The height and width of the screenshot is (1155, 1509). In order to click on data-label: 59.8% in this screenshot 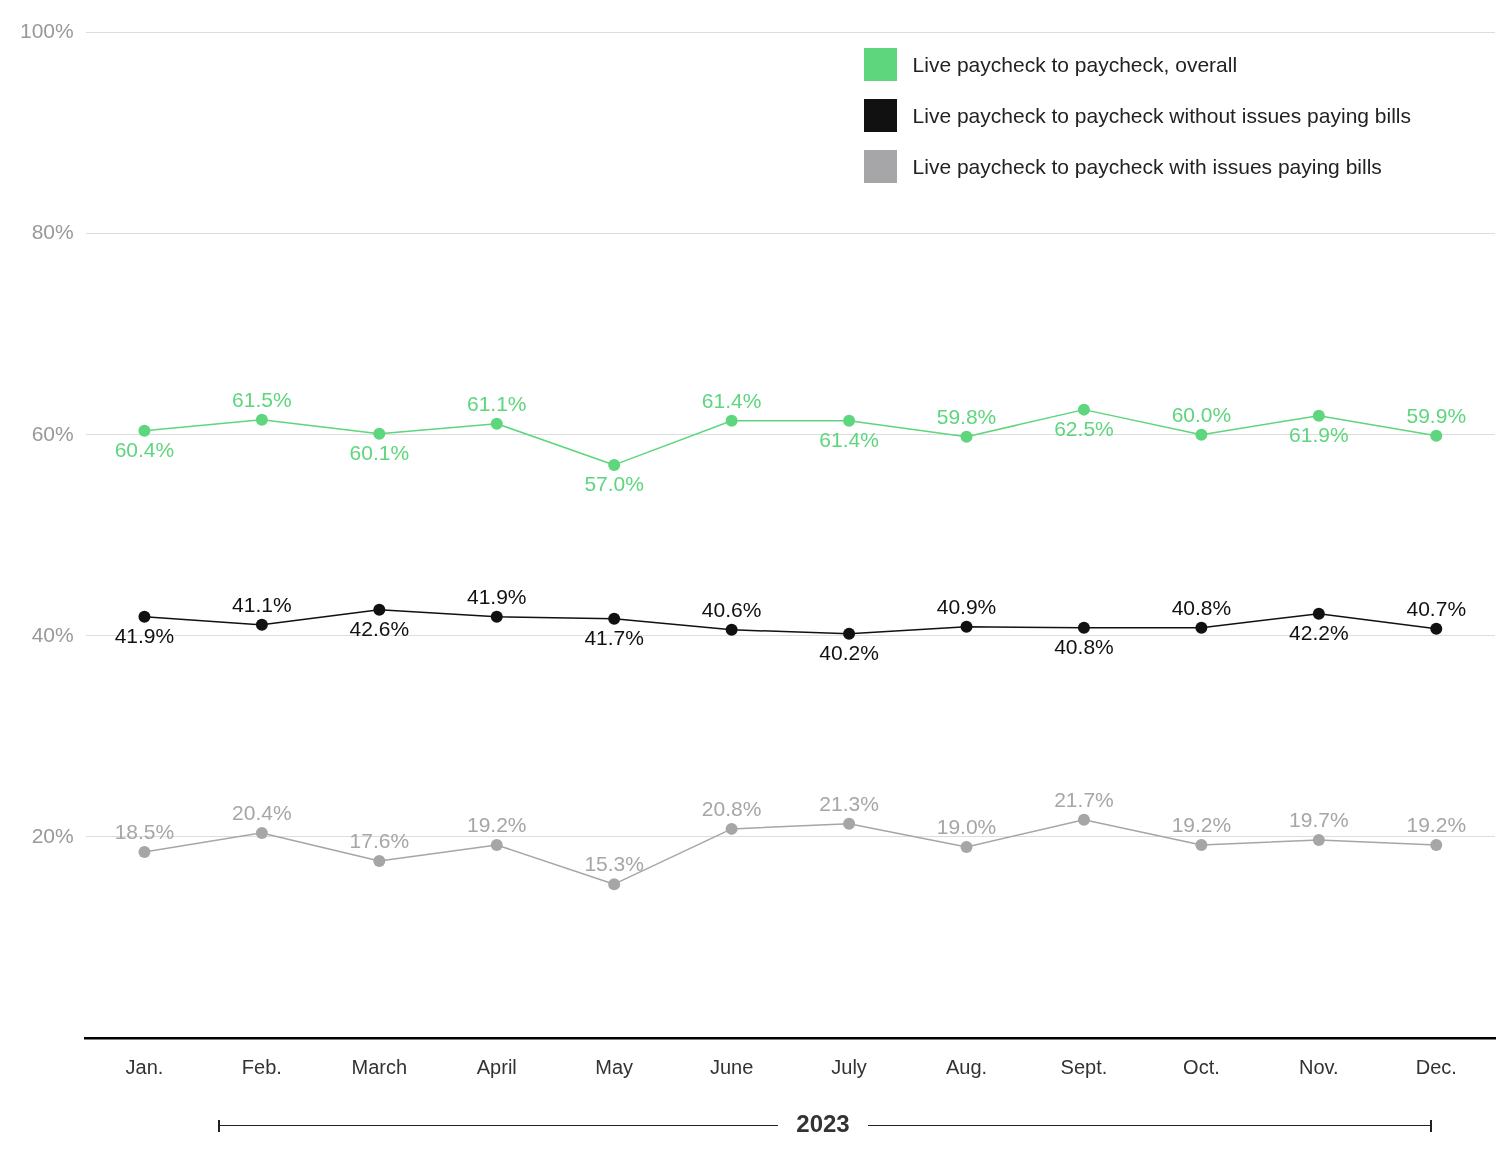, I will do `click(966, 417)`.